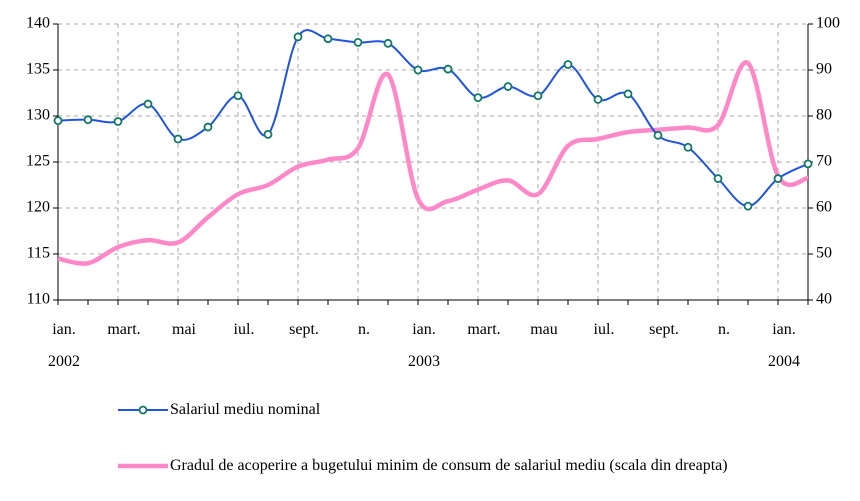  Describe the element at coordinates (544, 329) in the screenshot. I see `x-tick-label: mau` at that location.